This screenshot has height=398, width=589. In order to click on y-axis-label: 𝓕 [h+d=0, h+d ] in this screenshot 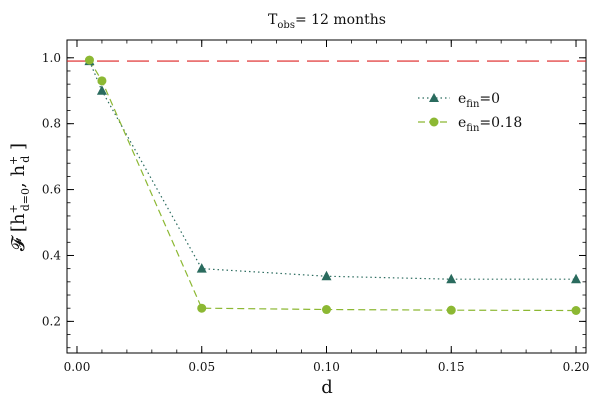, I will do `click(19, 197)`.